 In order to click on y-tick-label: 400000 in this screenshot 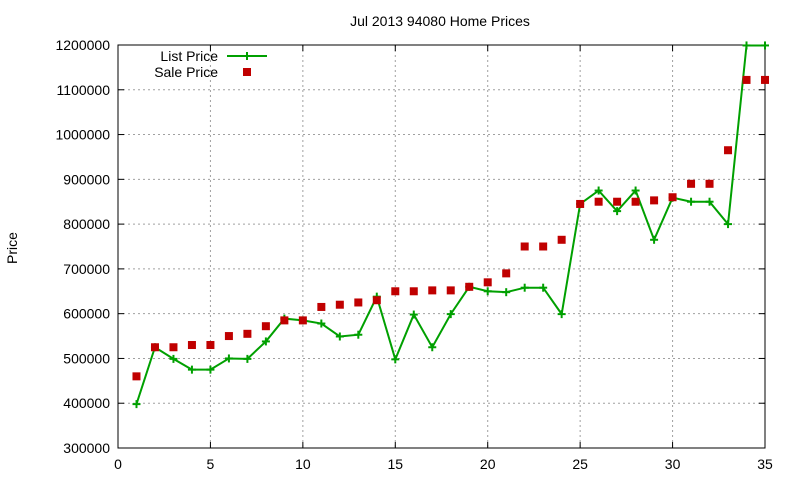, I will do `click(86, 403)`.